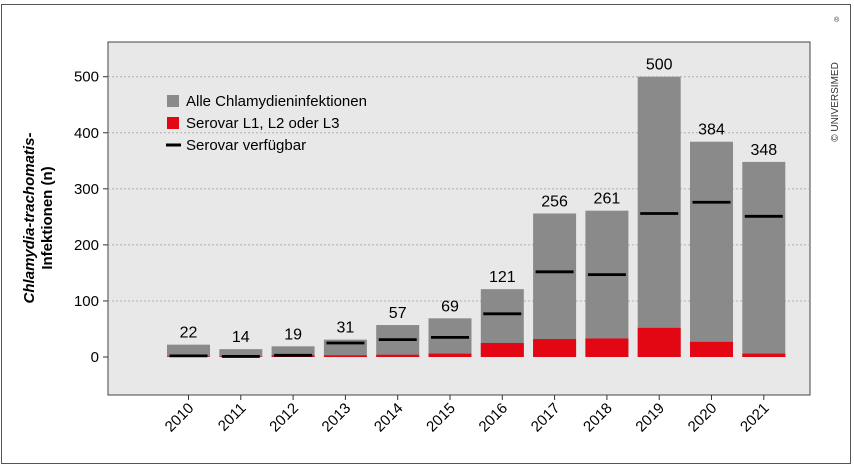  What do you see at coordinates (86, 189) in the screenshot?
I see `y-tick-label: 300` at bounding box center [86, 189].